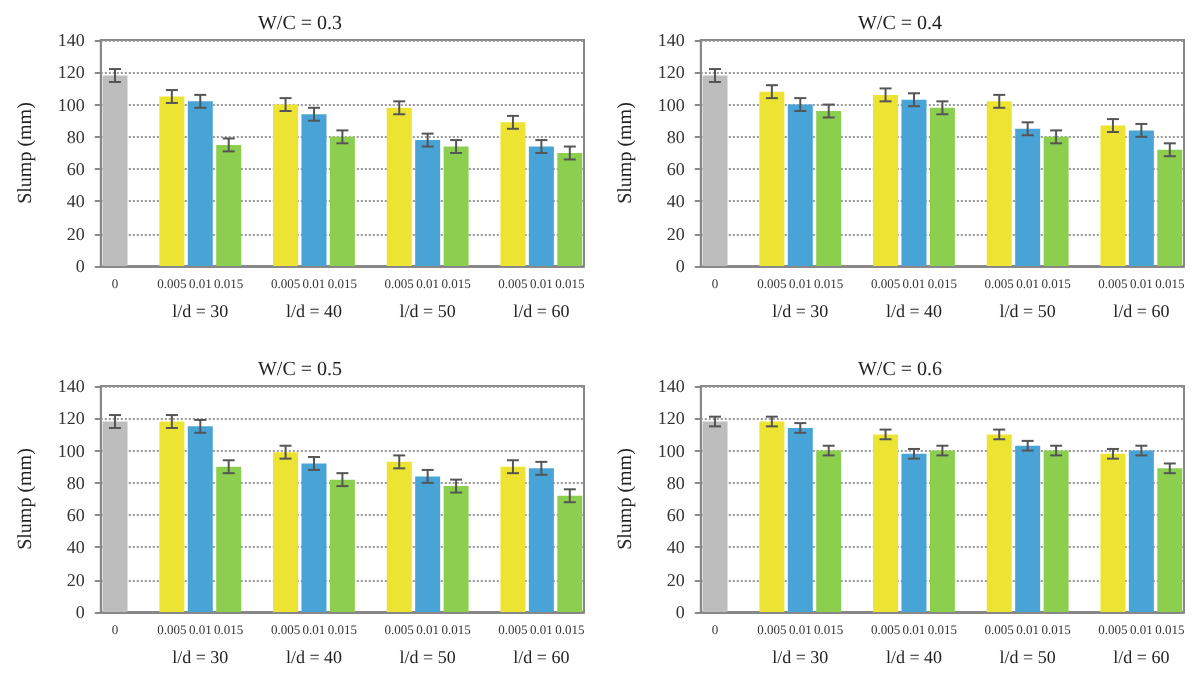 The image size is (1200, 694). Describe the element at coordinates (300, 24) in the screenshot. I see `chart-title: W/C = 0.3` at that location.